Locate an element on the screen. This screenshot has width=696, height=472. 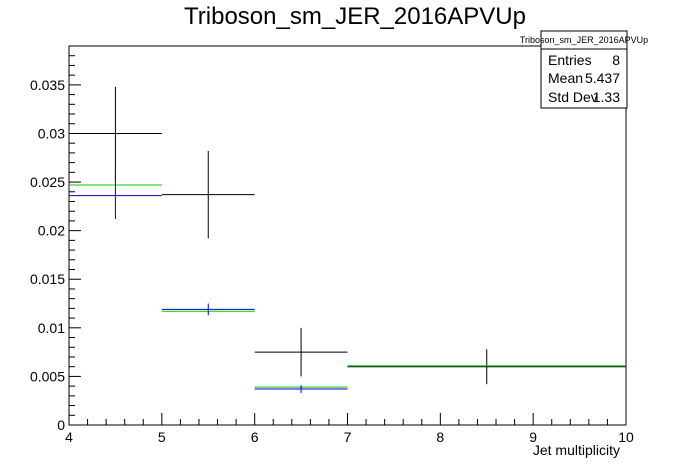
stats-box-frame is located at coordinates (584, 69).